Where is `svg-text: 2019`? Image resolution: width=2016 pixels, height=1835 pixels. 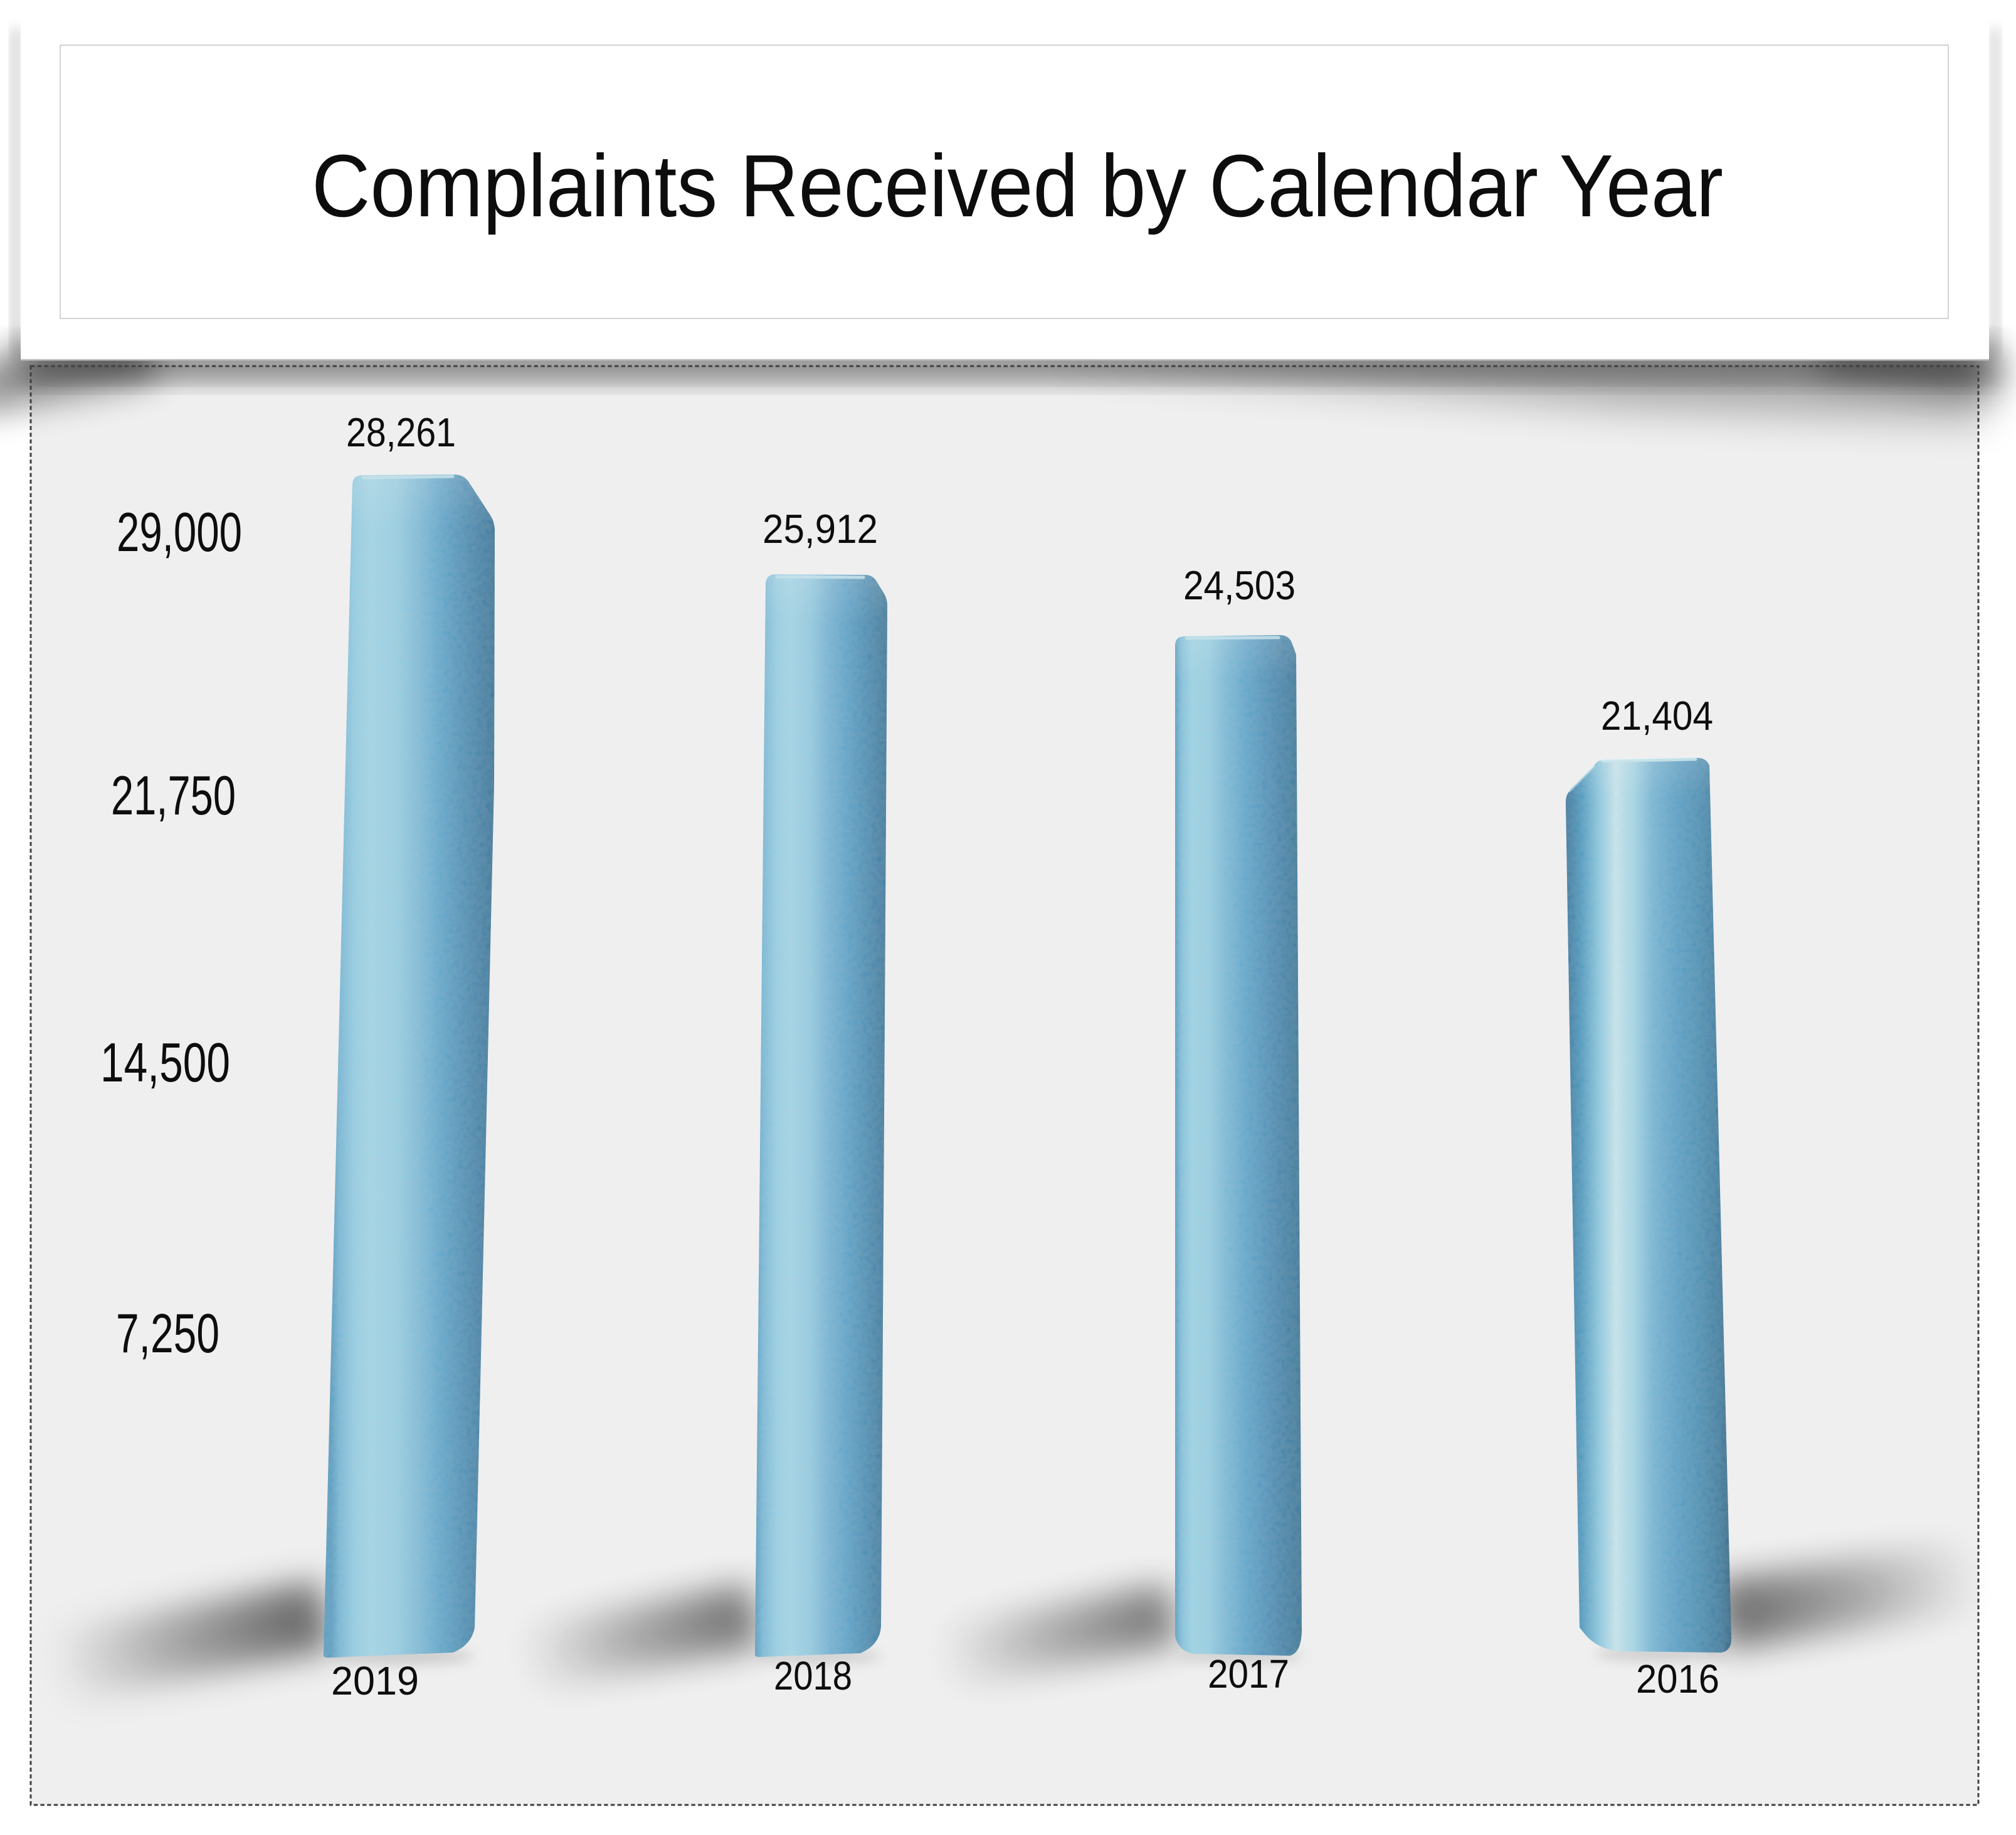 svg-text: 2019 is located at coordinates (375, 1680).